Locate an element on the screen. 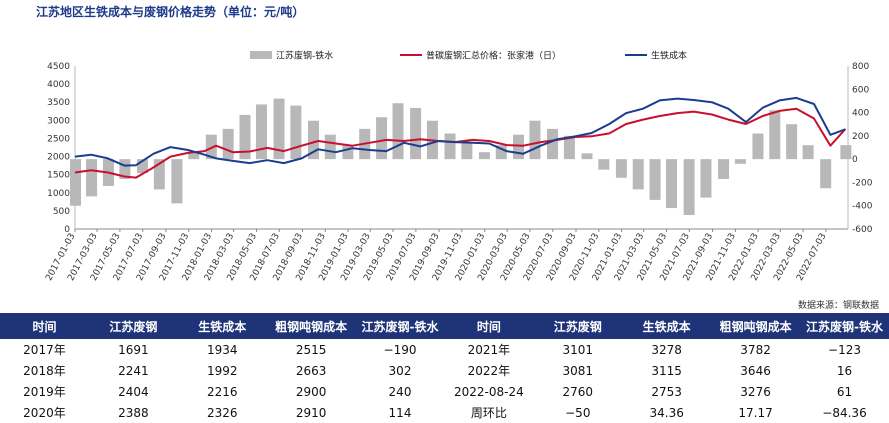  table-cell: 2216 is located at coordinates (222, 391).